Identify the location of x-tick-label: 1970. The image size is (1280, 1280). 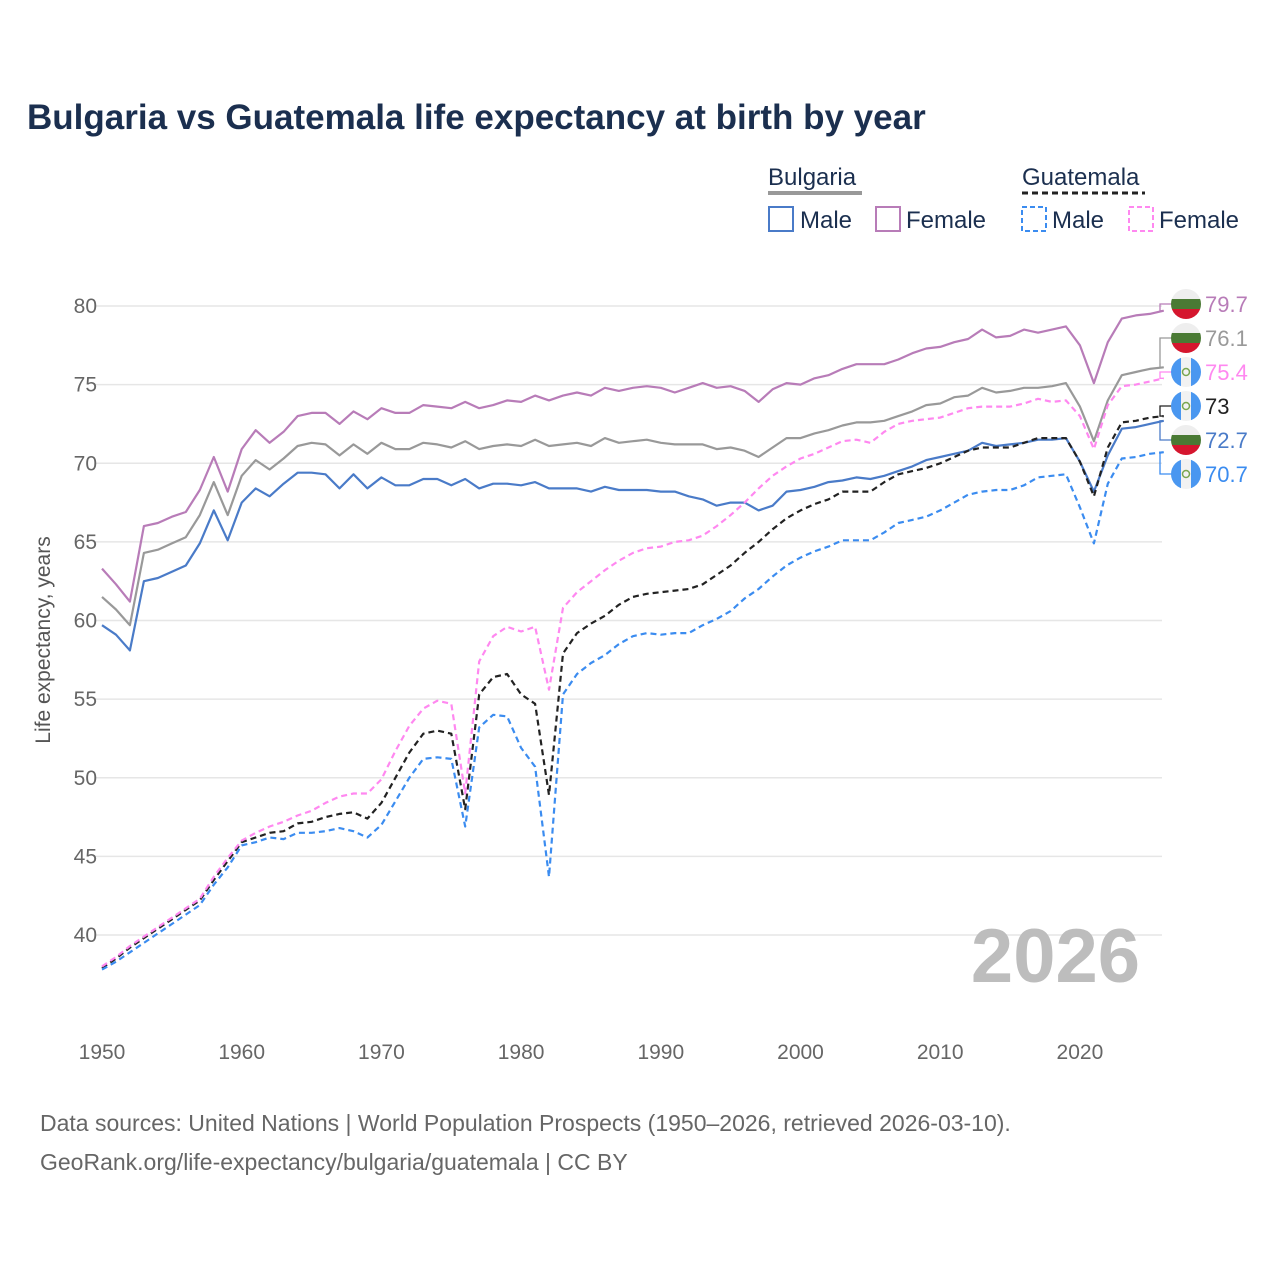
(381, 1052).